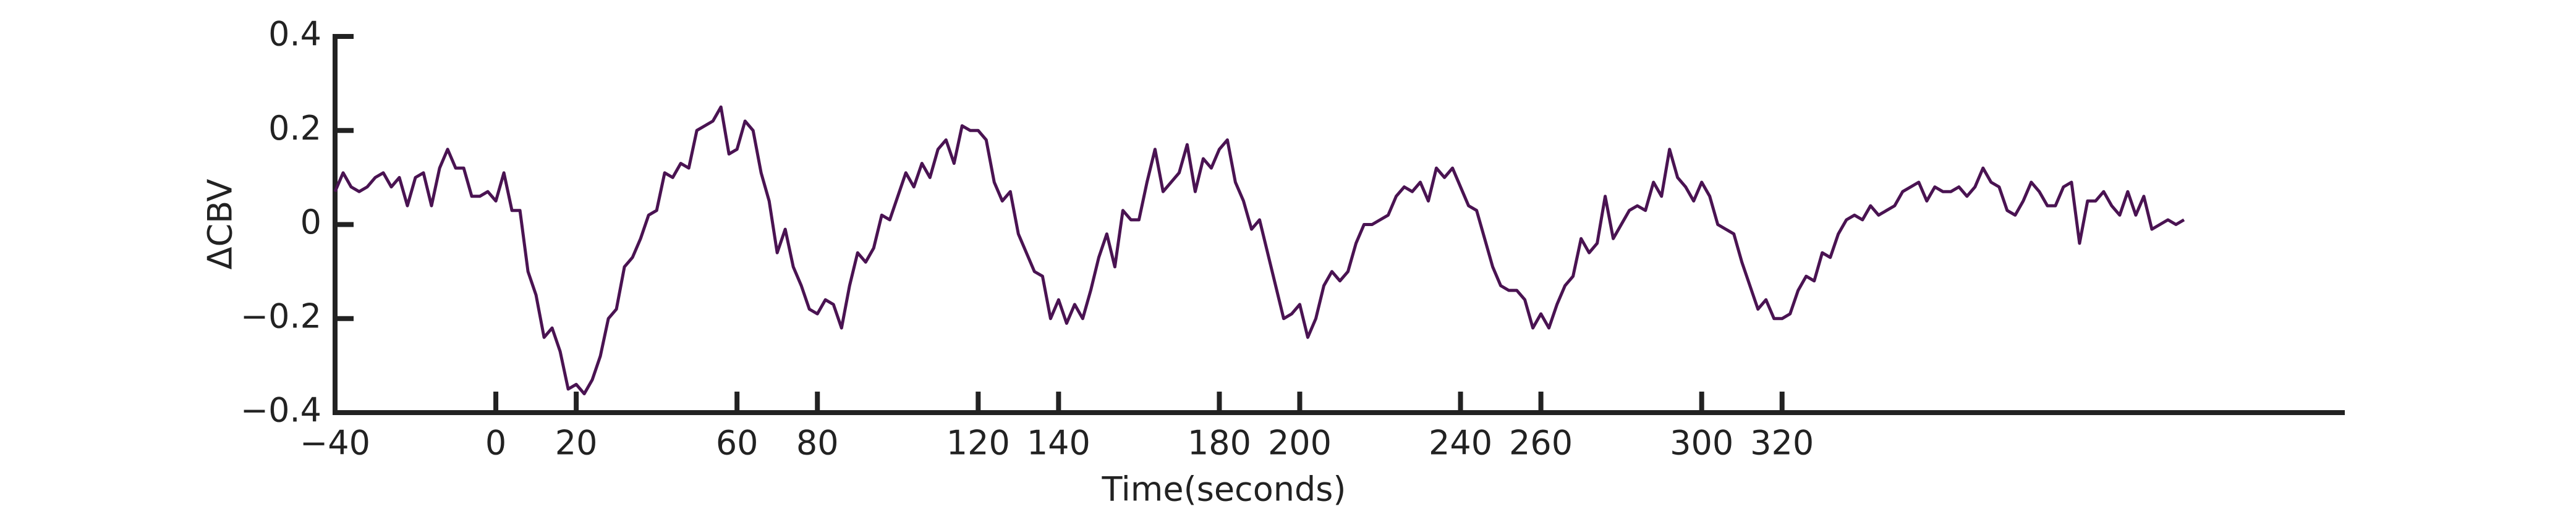  What do you see at coordinates (280, 410) in the screenshot?
I see `y-tick-label: −0.4` at bounding box center [280, 410].